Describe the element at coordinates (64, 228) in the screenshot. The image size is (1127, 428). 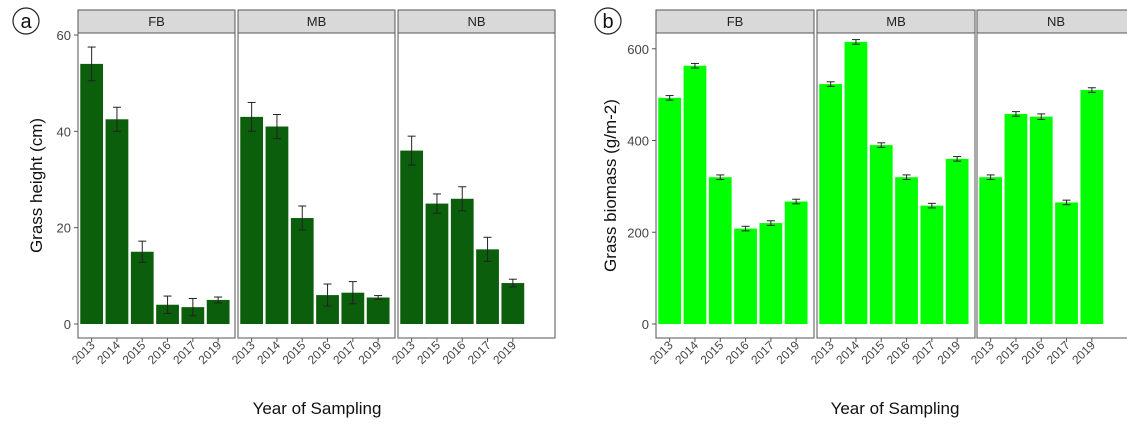
I see `y-tick-label: 20` at that location.